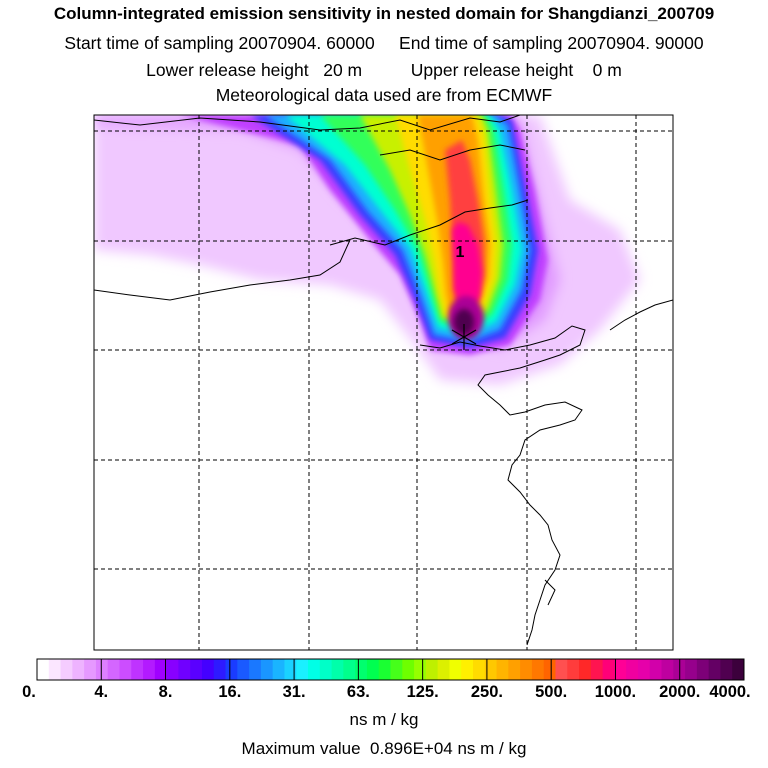  Describe the element at coordinates (730, 692) in the screenshot. I see `colorbar-tick-label: 4000.` at that location.